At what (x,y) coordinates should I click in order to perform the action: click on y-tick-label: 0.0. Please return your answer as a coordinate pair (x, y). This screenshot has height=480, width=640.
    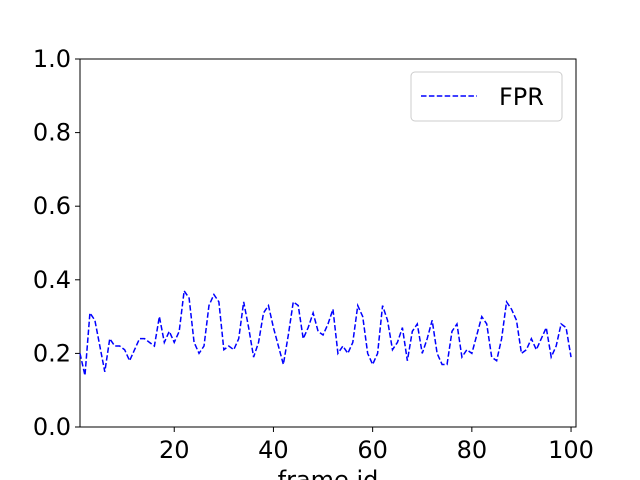
    Looking at the image, I should click on (52, 427).